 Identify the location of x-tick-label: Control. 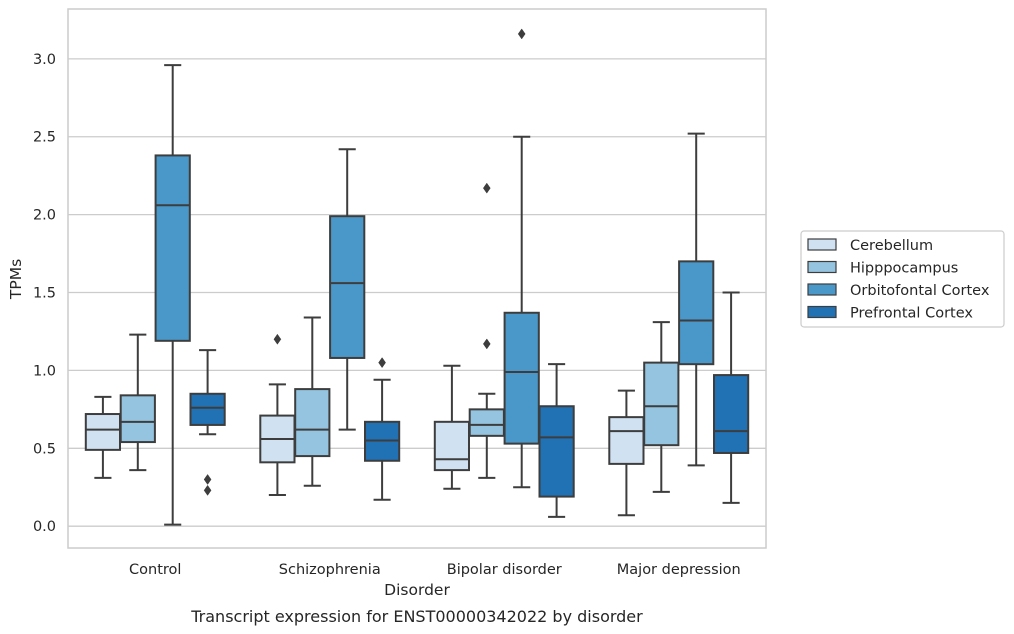
(155, 570).